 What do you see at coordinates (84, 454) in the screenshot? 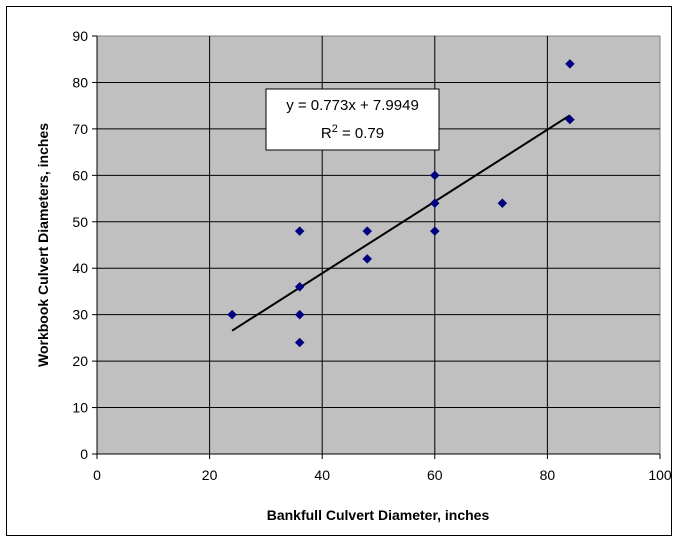
I see `y-tick-label: 0` at bounding box center [84, 454].